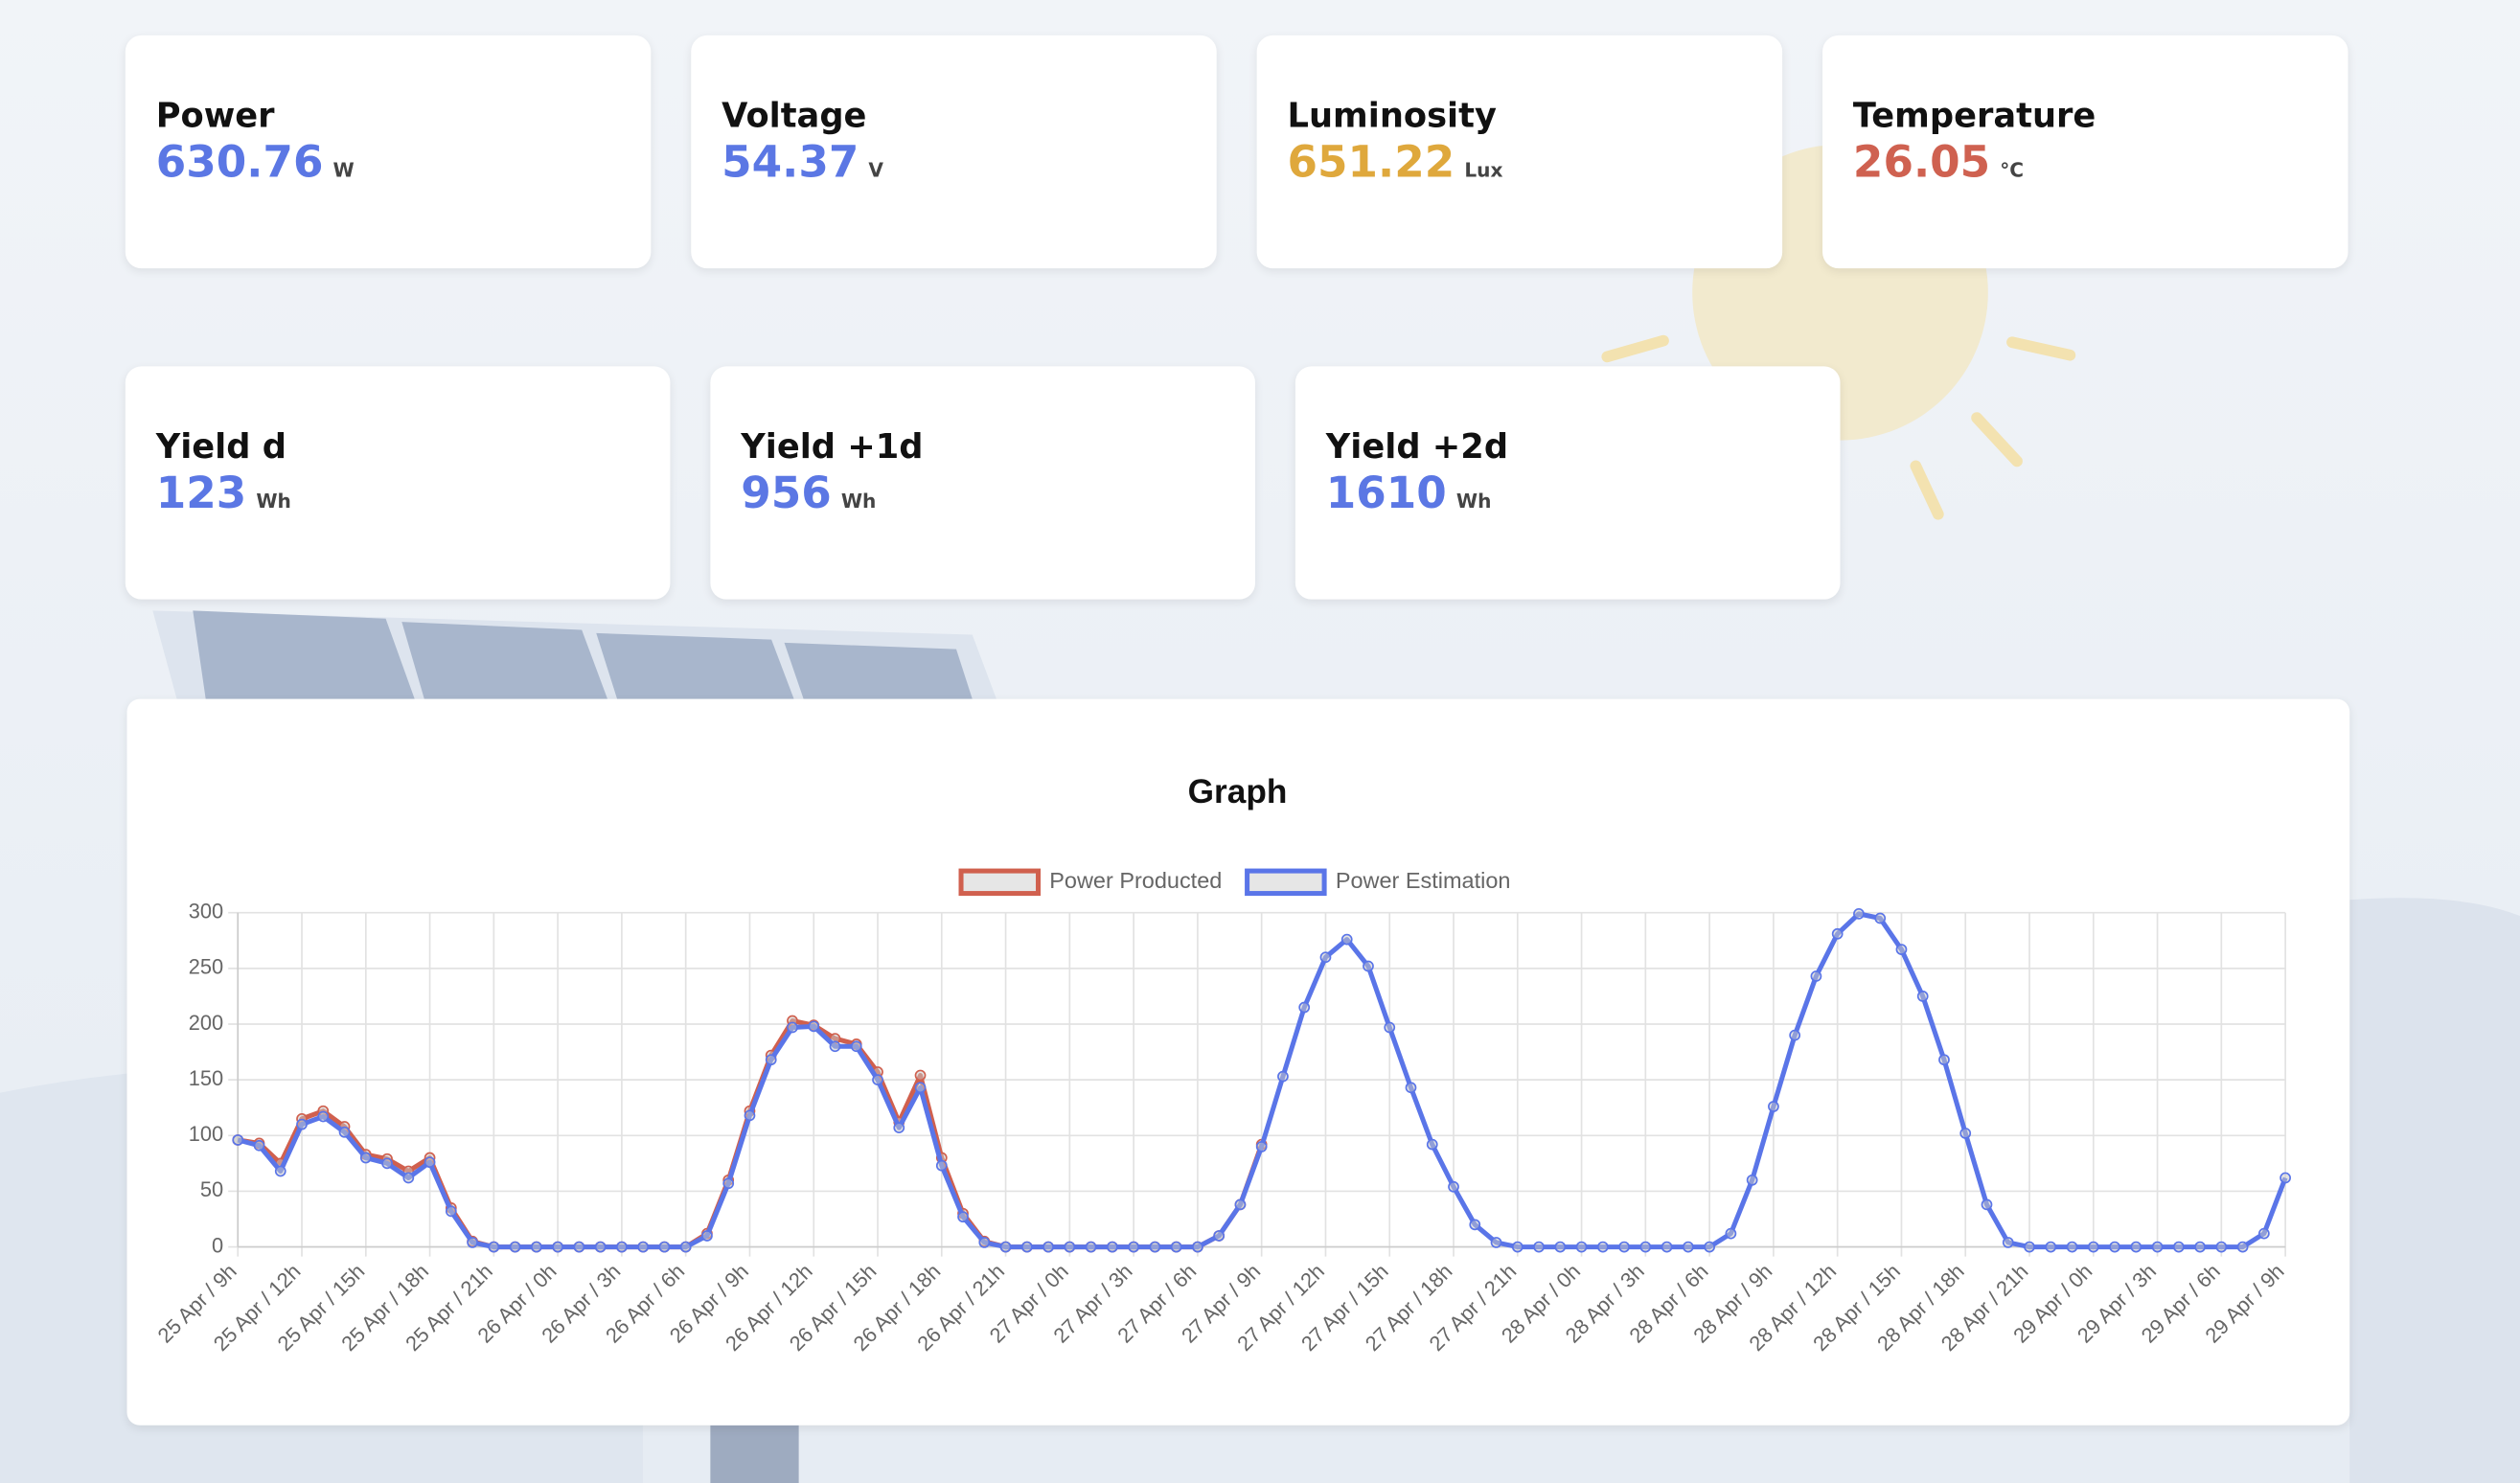 The width and height of the screenshot is (2520, 1483). What do you see at coordinates (1423, 880) in the screenshot?
I see `legend-label: Power Estimation` at bounding box center [1423, 880].